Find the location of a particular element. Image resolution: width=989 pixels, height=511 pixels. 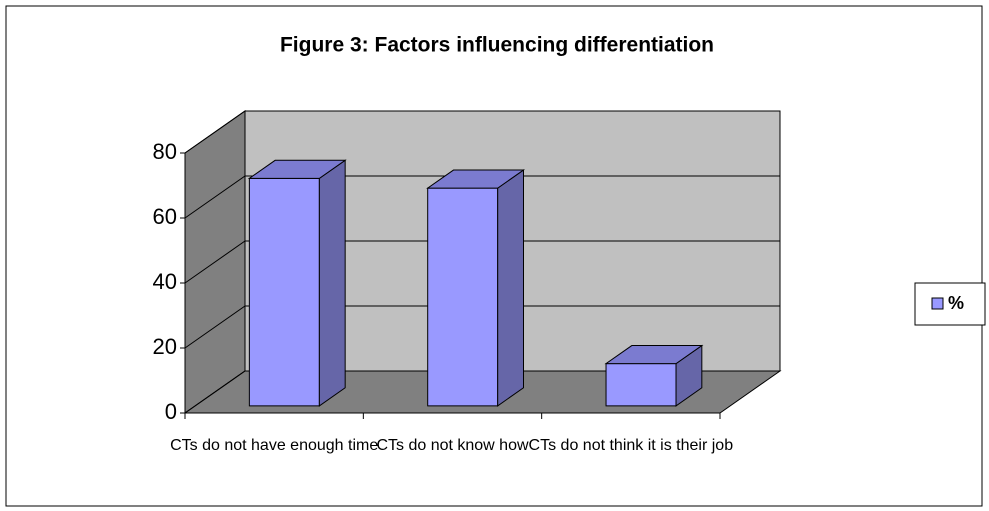

legend-swatch is located at coordinates (937, 303).